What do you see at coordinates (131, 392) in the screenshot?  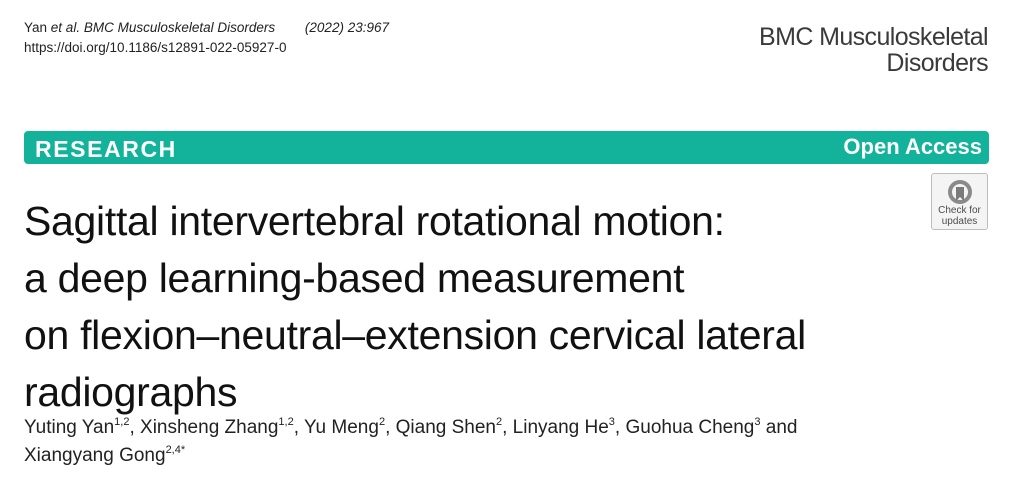 I see `title-line: radiographs` at bounding box center [131, 392].